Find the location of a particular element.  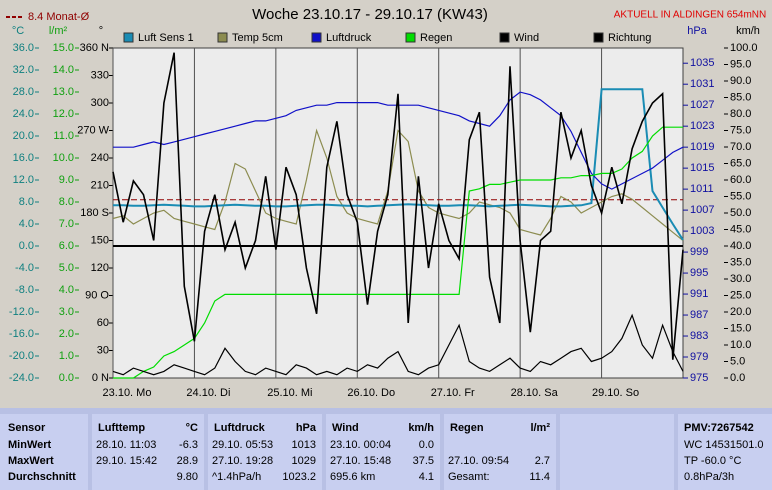

y-tick-label: 120 is located at coordinates (100, 268).